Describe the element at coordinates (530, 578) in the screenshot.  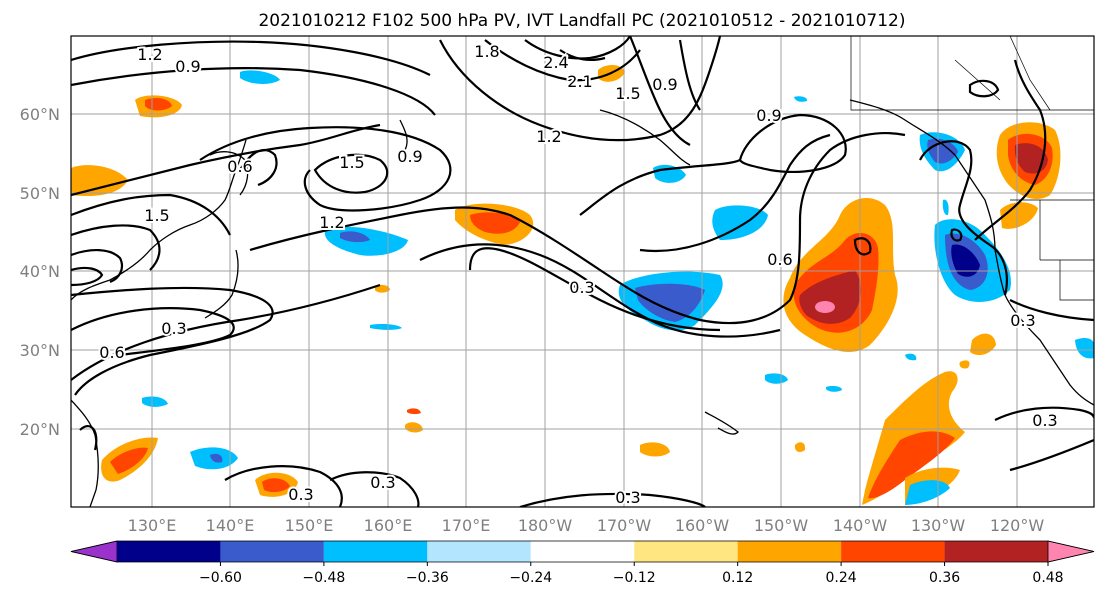
I see `colorbar-tick-label: −0.24` at that location.